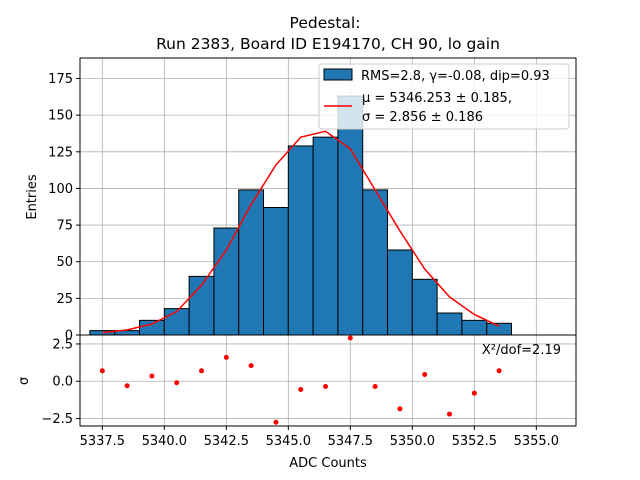 The image size is (640, 480). Describe the element at coordinates (60, 189) in the screenshot. I see `top-y-tick-label-4: 100` at that location.